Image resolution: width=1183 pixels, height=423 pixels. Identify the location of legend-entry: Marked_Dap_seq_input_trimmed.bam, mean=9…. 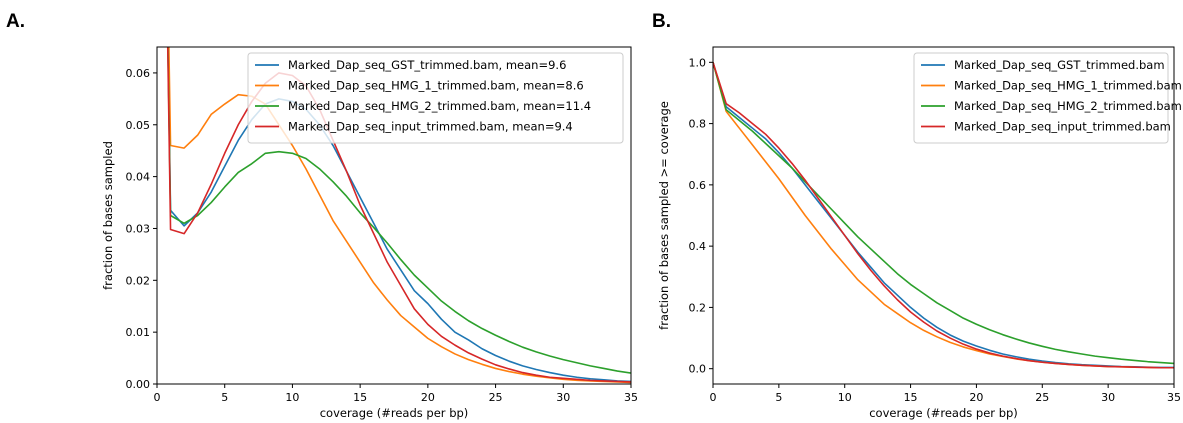
(430, 127).